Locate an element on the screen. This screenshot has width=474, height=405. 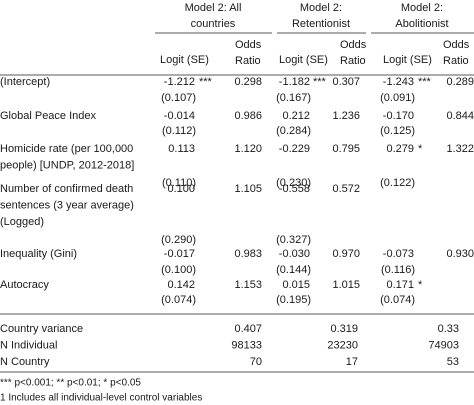
row-label: (Intercept) is located at coordinates (25, 82).